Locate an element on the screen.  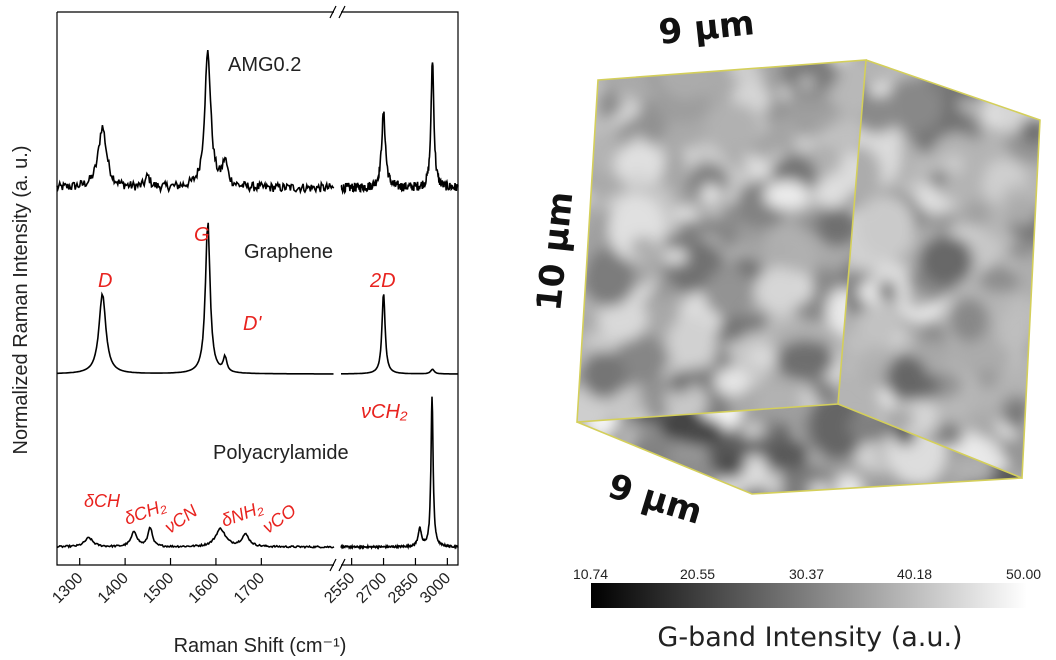
x-axis-label: Raman Shift (cm⁻¹) is located at coordinates (260, 646).